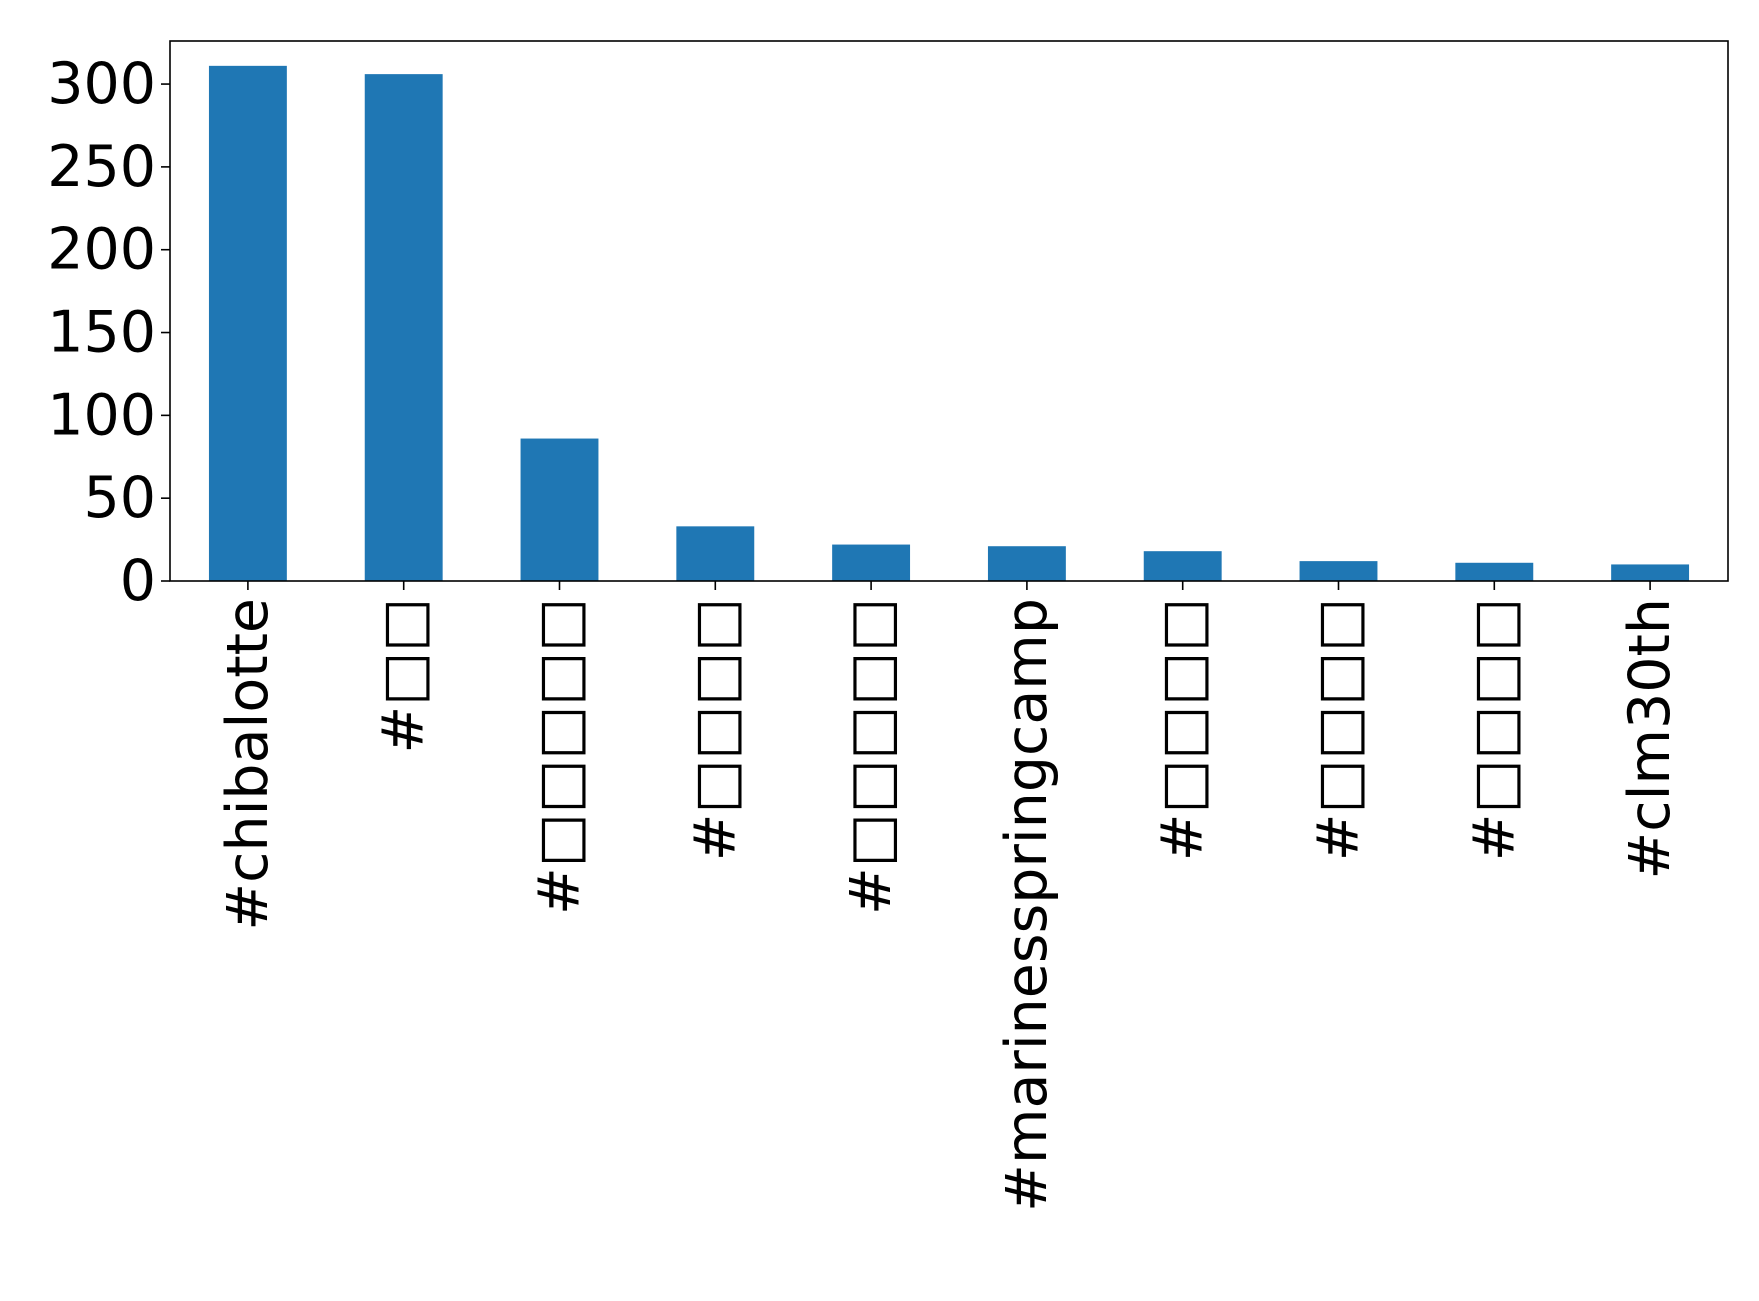 This screenshot has width=1759, height=1301. I want to click on y-tick-label-6: 300, so click(101, 84).